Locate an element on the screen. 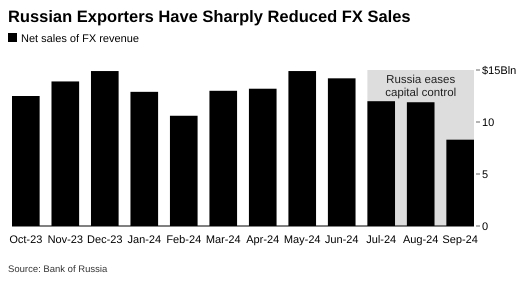 Image resolution: width=518 pixels, height=289 pixels. y-tick-label: 0 is located at coordinates (485, 226).